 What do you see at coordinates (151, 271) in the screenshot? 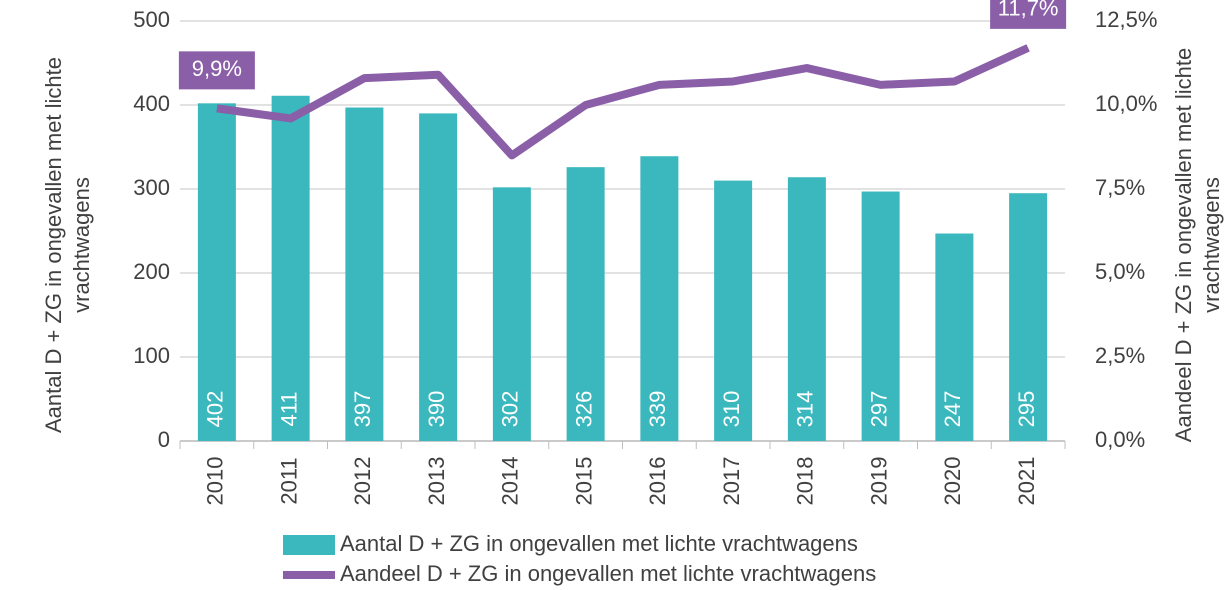
I see `y-tick-label: 200` at bounding box center [151, 271].